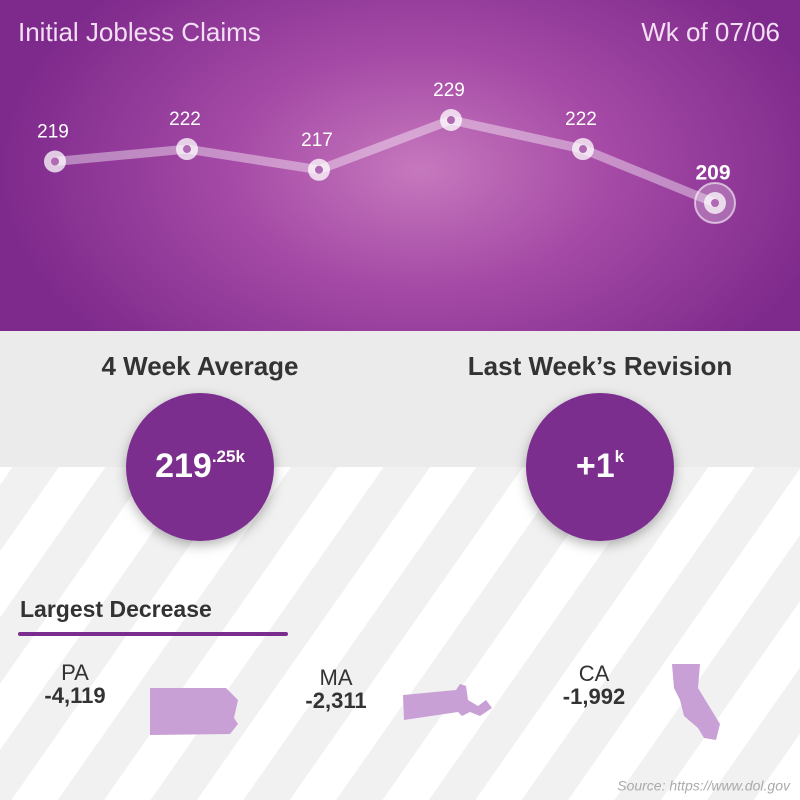 The image size is (800, 800). What do you see at coordinates (199, 366) in the screenshot?
I see `stat-title: 4 Week Average` at bounding box center [199, 366].